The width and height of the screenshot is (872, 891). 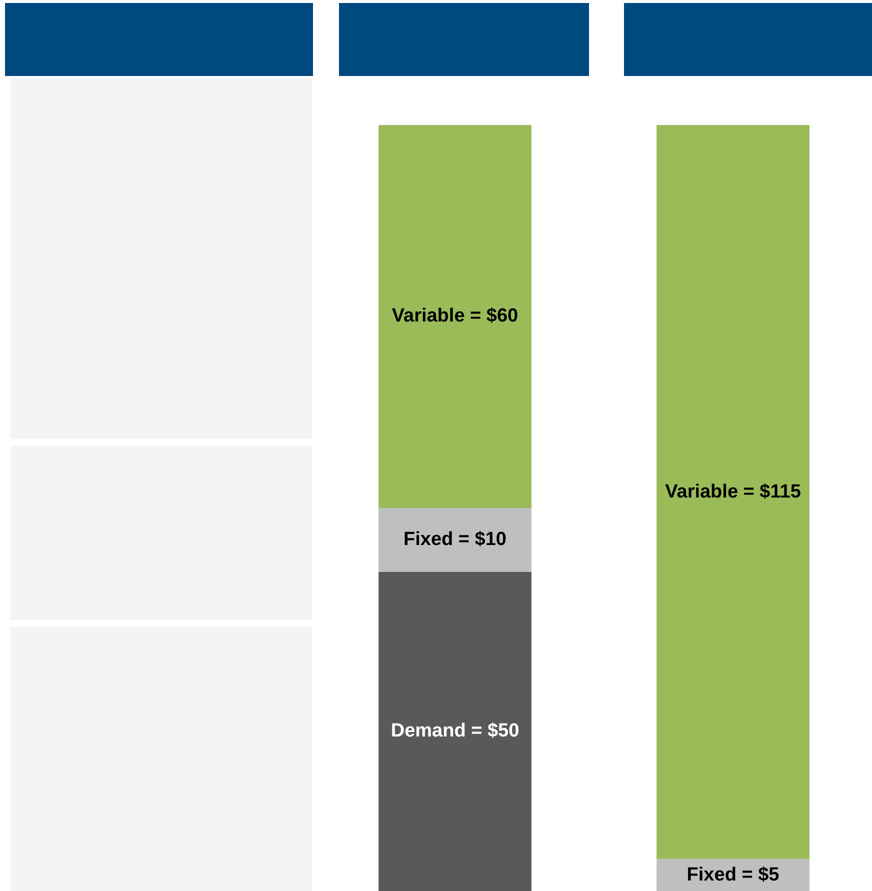 I want to click on data-label: Fixed = $5, so click(x=733, y=875).